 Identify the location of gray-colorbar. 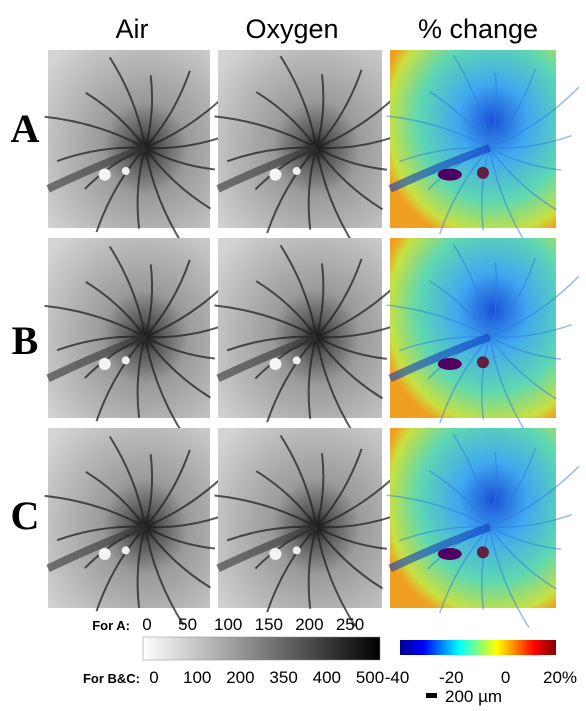
(261, 648).